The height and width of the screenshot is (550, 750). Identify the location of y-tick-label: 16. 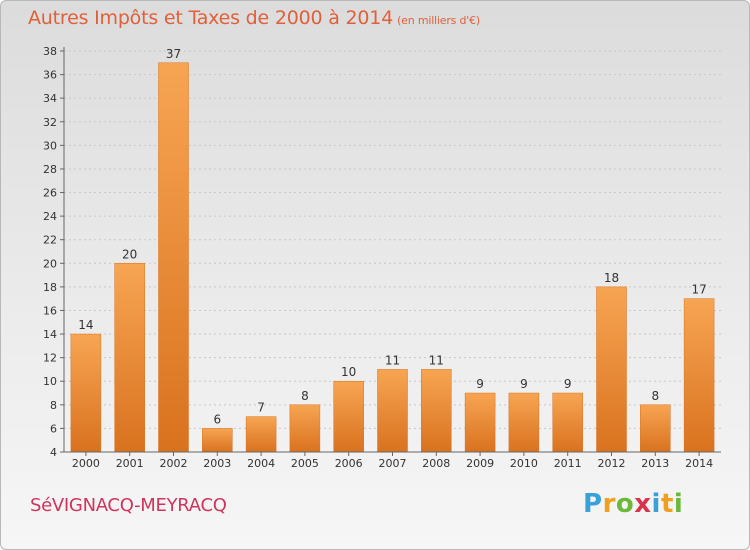
(50, 310).